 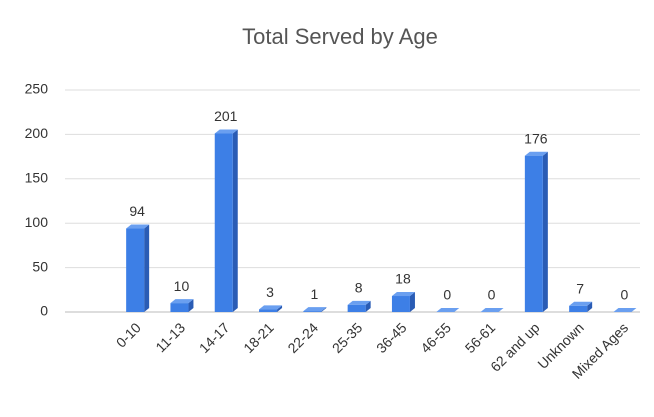 I want to click on x-tick-label: 0-10, so click(x=128, y=334).